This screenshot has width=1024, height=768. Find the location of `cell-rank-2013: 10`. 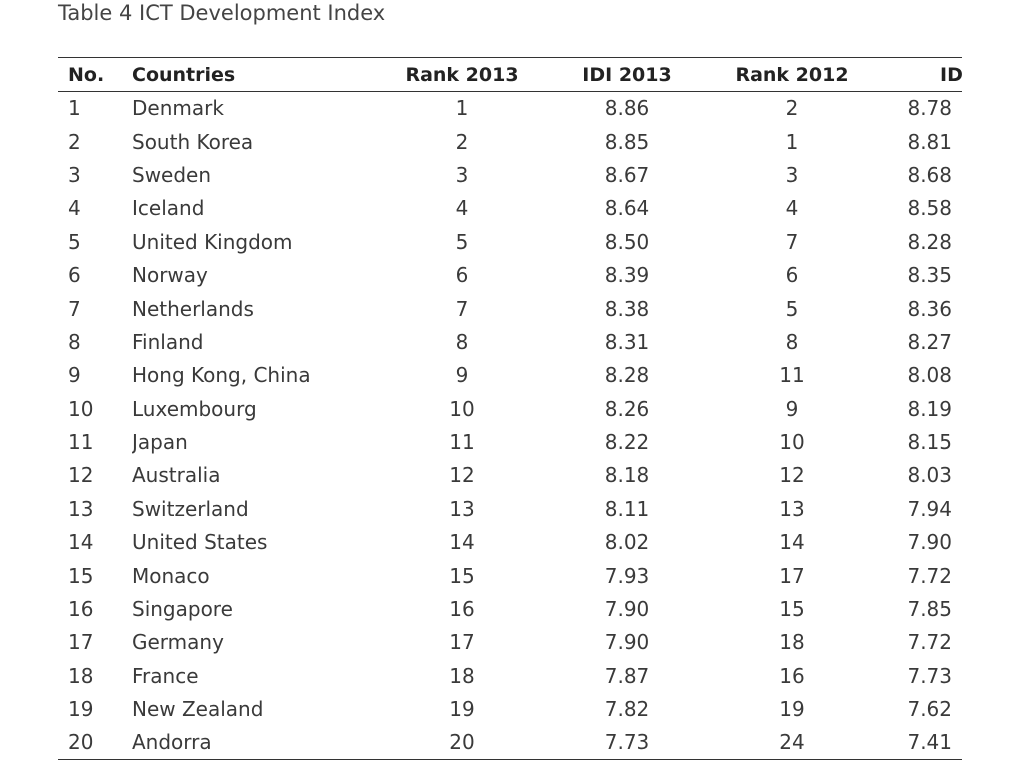

cell-rank-2013: 10 is located at coordinates (462, 408).